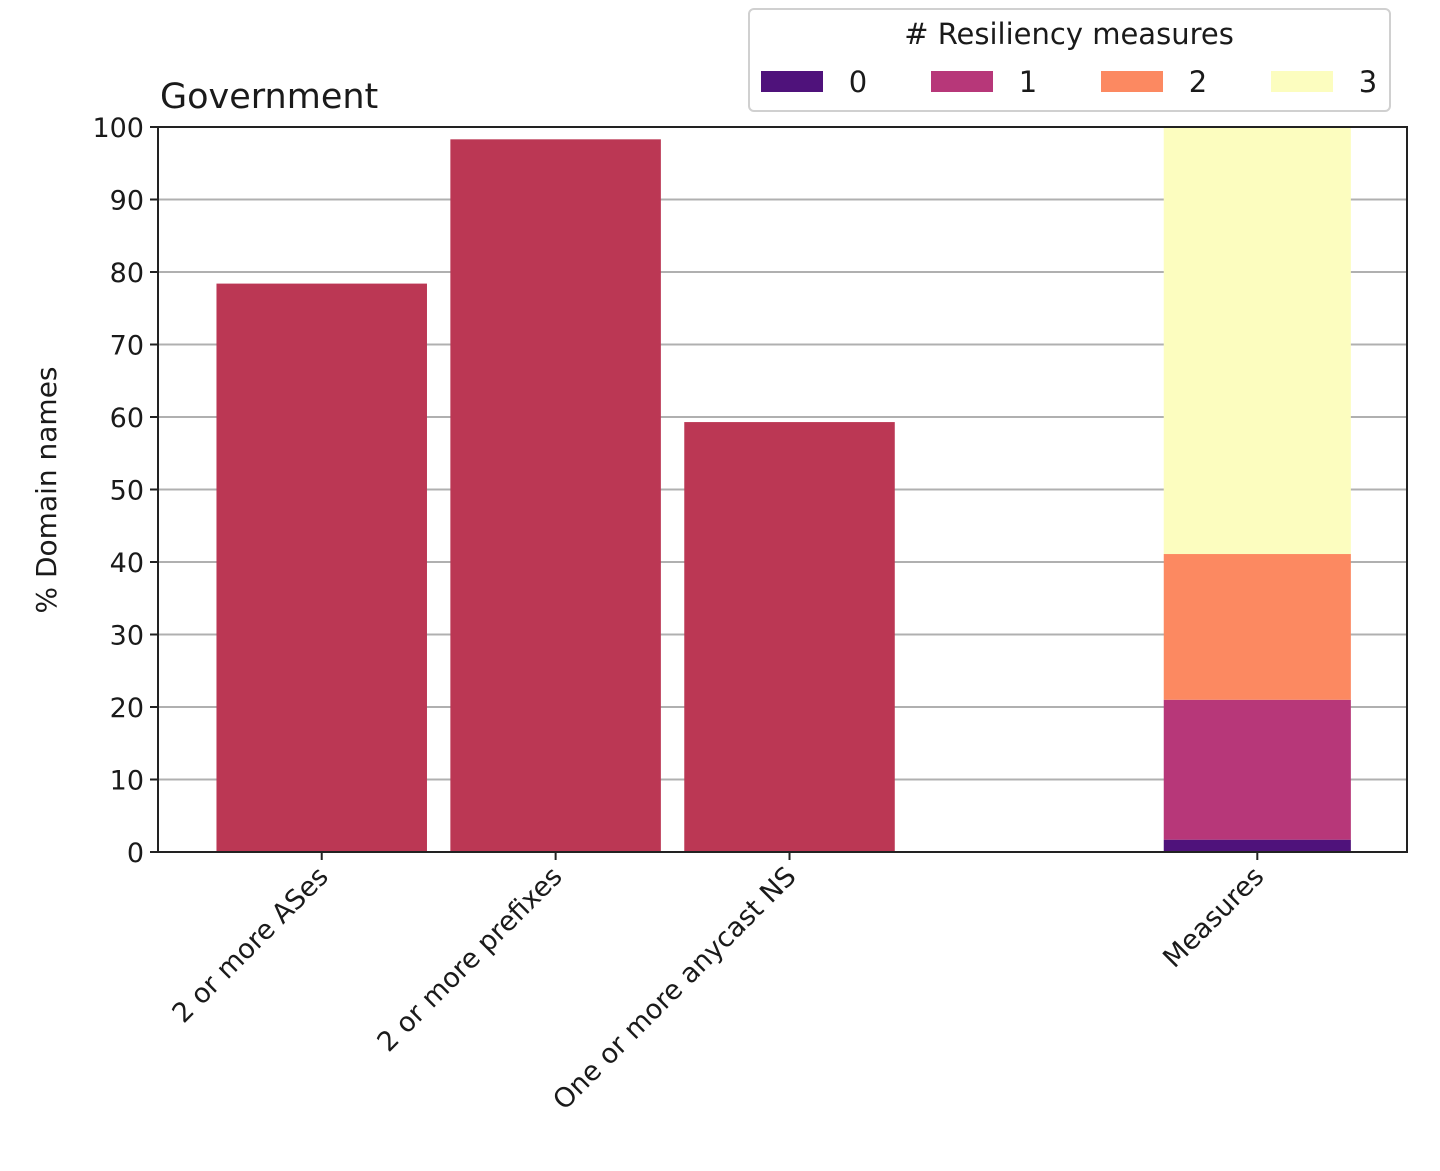 This screenshot has height=1171, width=1440. I want to click on y-tick-label: 70, so click(127, 346).